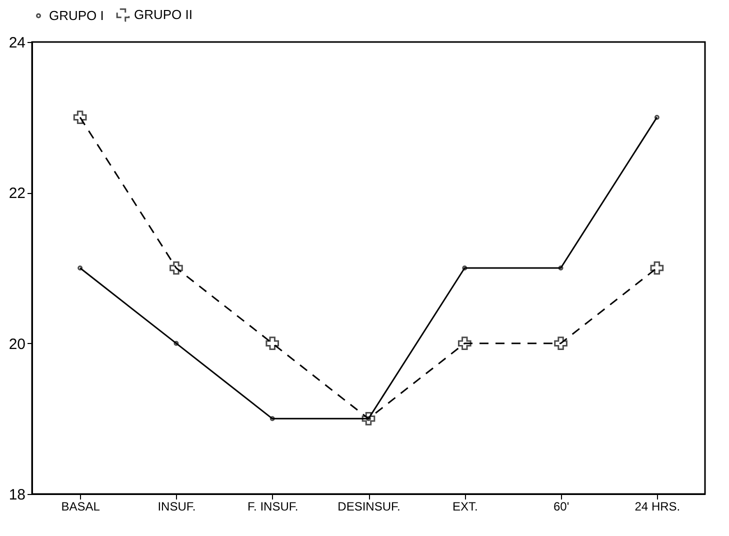 This screenshot has height=536, width=729. What do you see at coordinates (465, 507) in the screenshot?
I see `x-tick-label: EXT.` at bounding box center [465, 507].